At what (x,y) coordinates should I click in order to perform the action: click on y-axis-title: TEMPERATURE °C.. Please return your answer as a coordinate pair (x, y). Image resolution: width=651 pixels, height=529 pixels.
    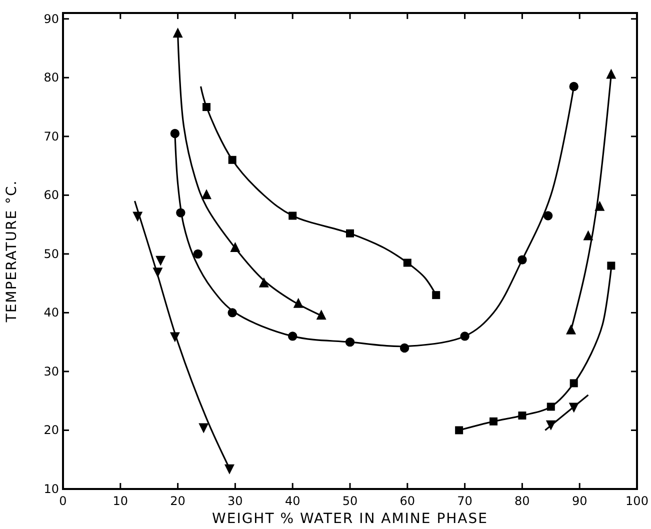
    Looking at the image, I should click on (12, 252).